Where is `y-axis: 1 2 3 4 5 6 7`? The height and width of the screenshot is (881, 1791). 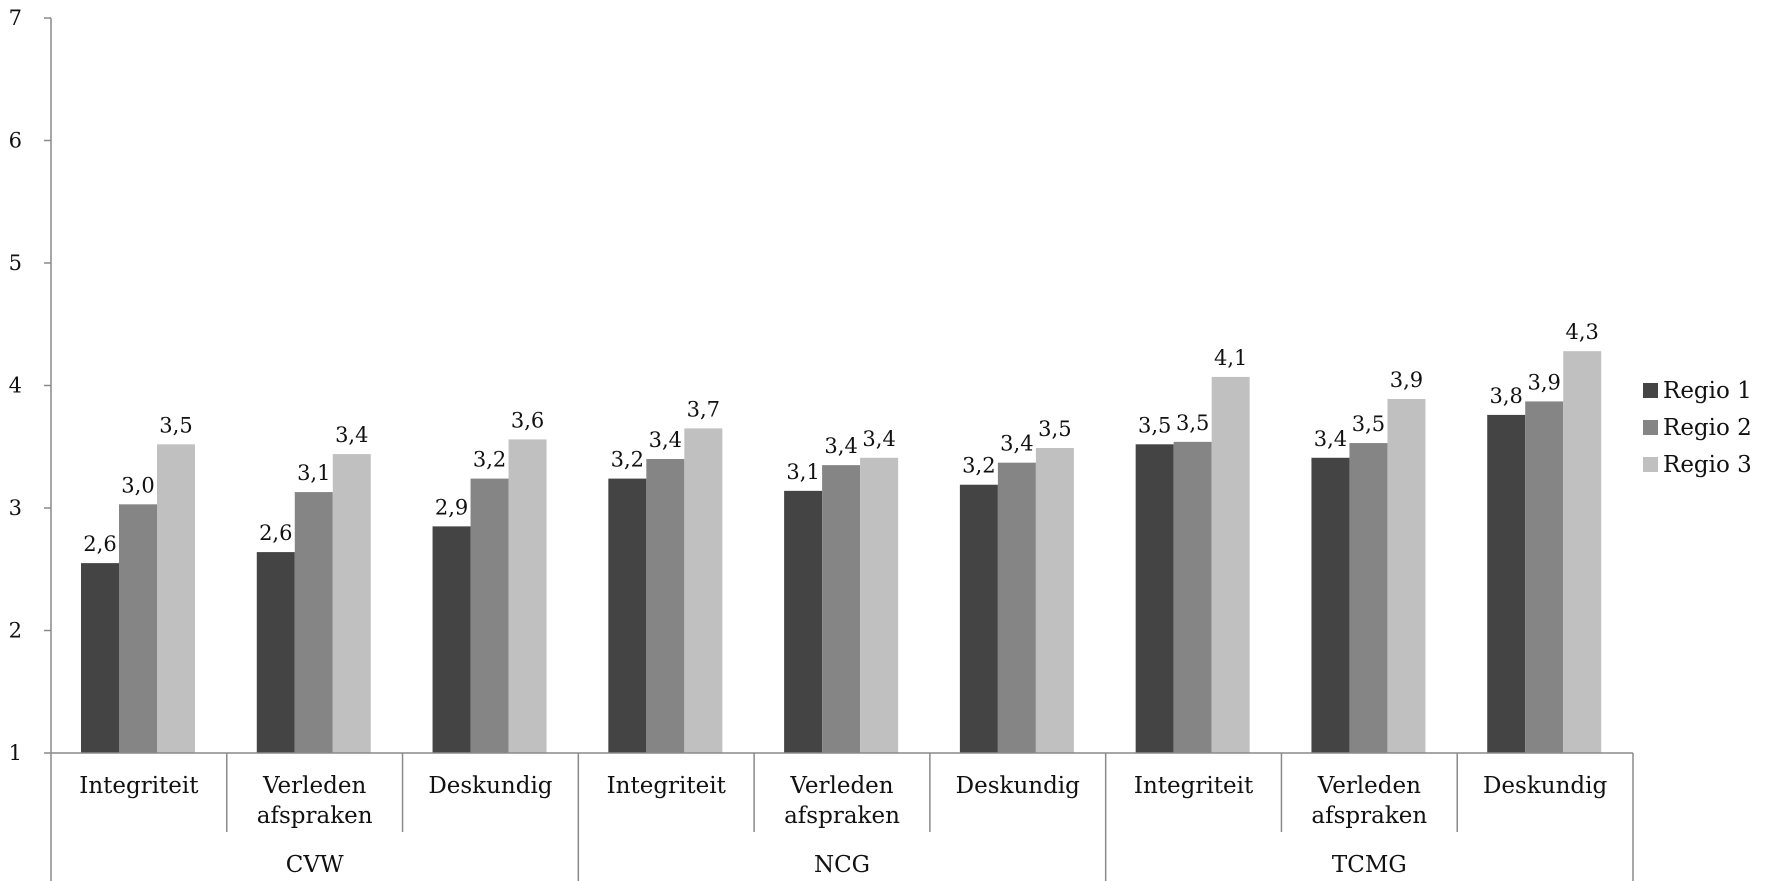 y-axis: 1 2 3 4 5 6 7 is located at coordinates (30, 443).